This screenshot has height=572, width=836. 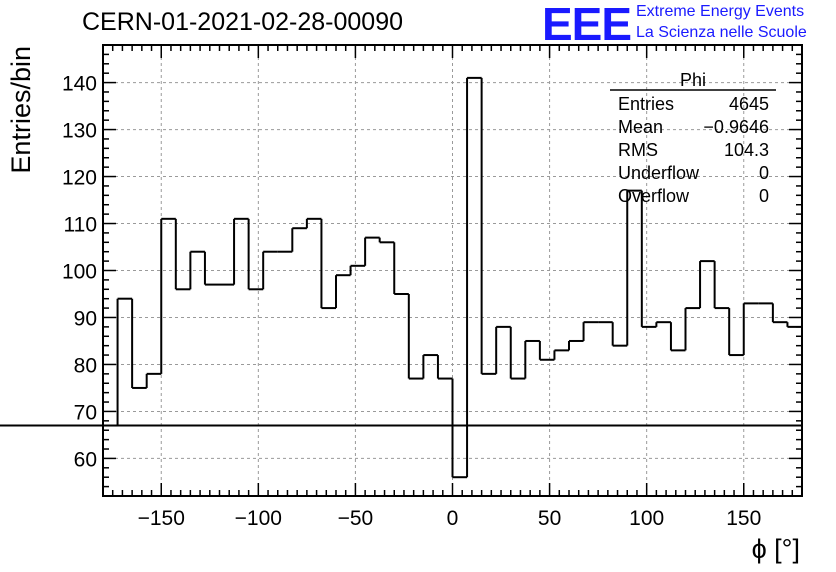 What do you see at coordinates (776, 549) in the screenshot?
I see `x-axis-title: ϕ [°]` at bounding box center [776, 549].